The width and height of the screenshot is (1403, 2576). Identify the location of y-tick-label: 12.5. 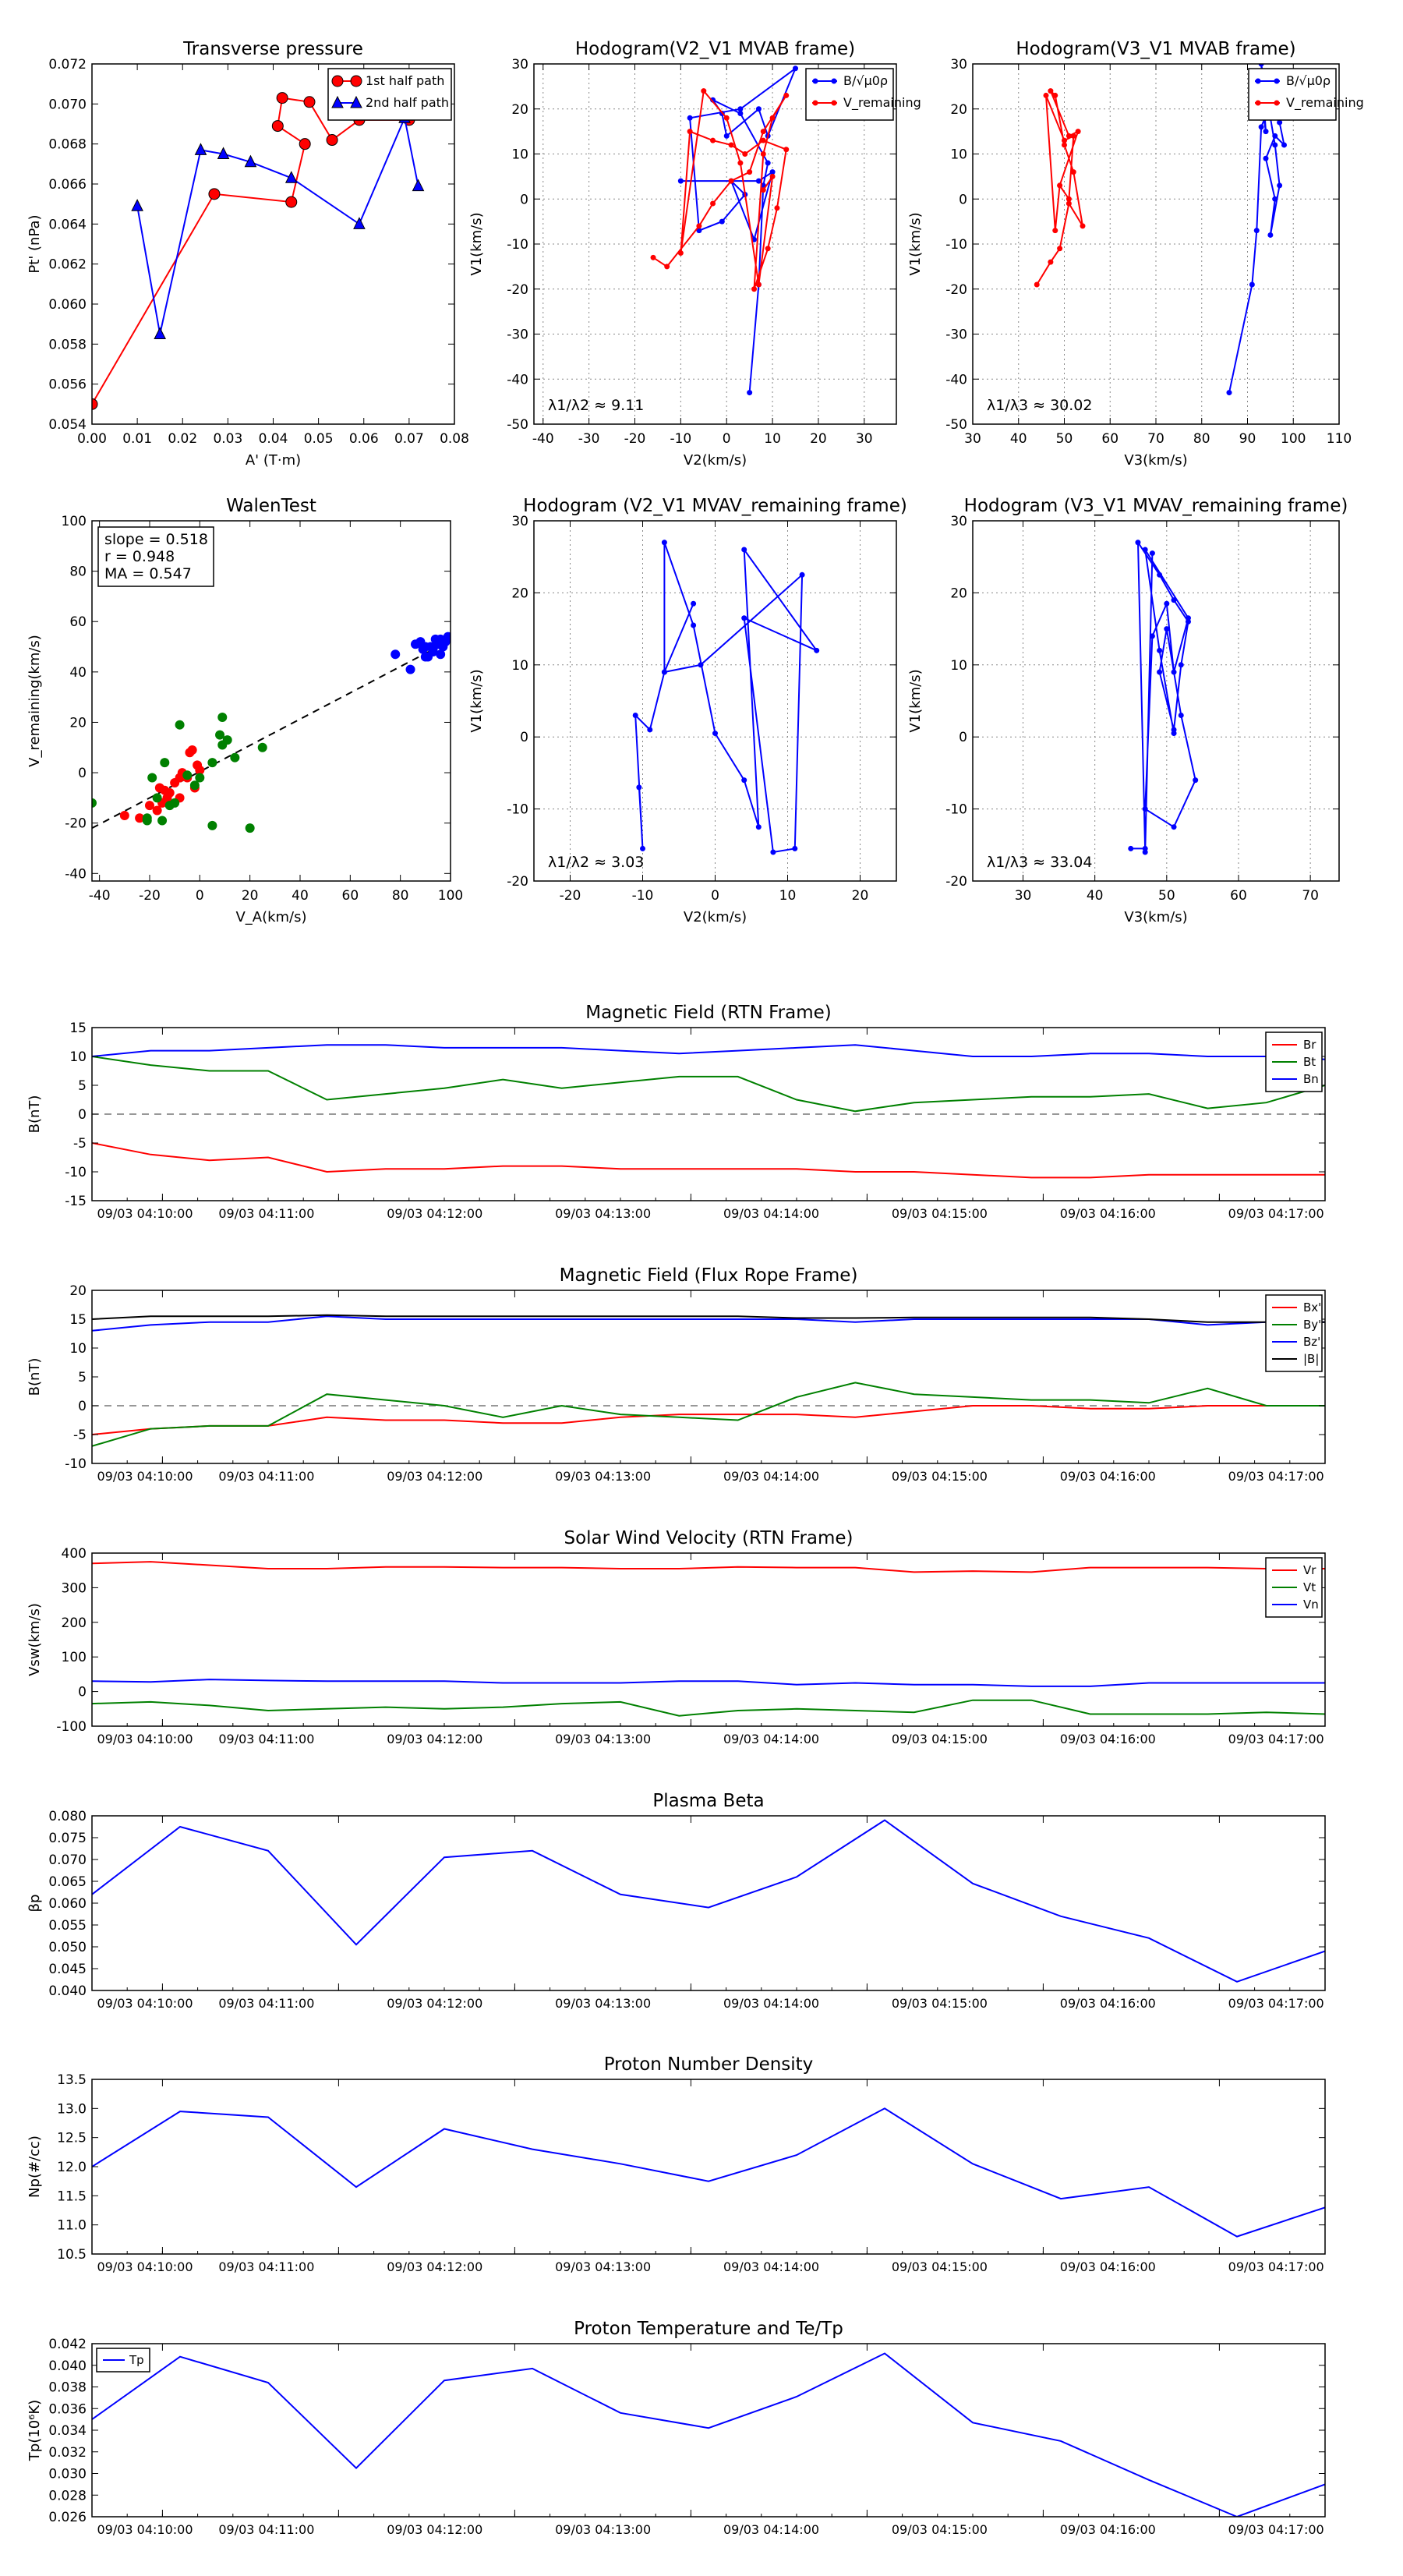
(72, 2138).